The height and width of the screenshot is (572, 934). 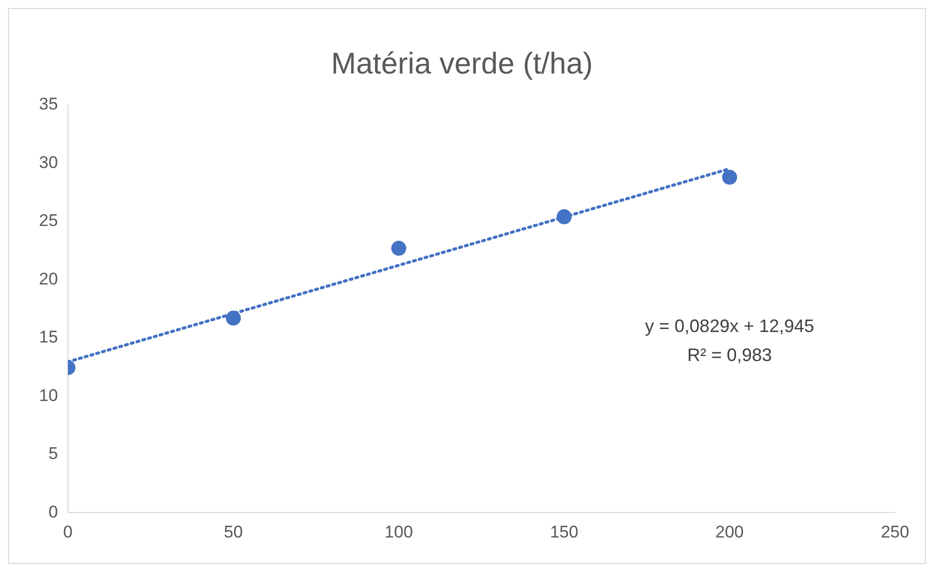 I want to click on x-tick-label: 200, so click(x=729, y=532).